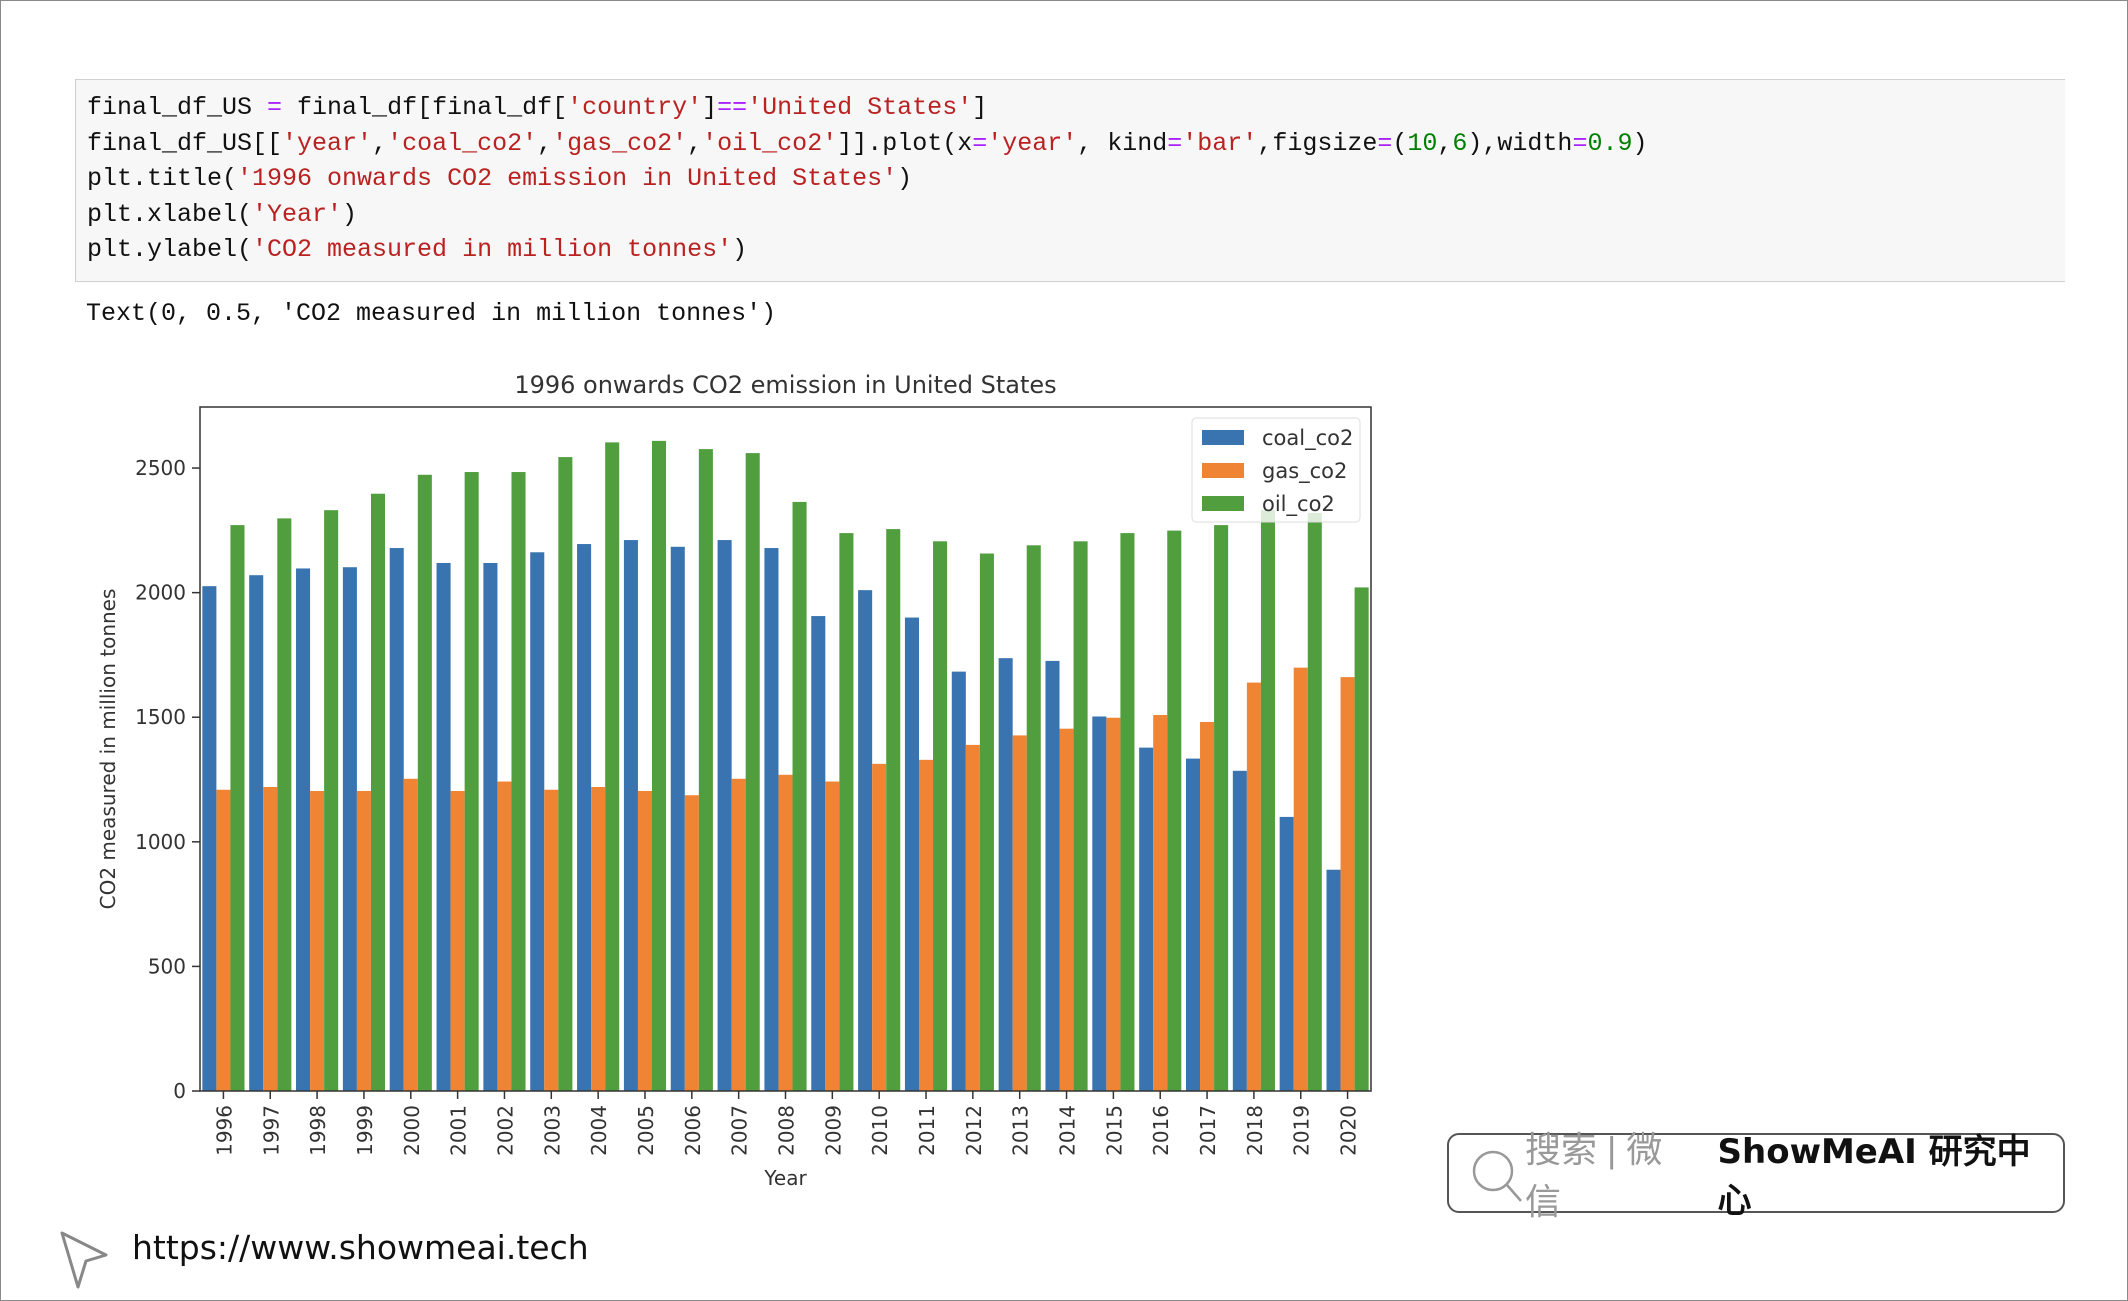 This screenshot has width=2128, height=1301. I want to click on bar-coal_co2-2016, so click(1146, 919).